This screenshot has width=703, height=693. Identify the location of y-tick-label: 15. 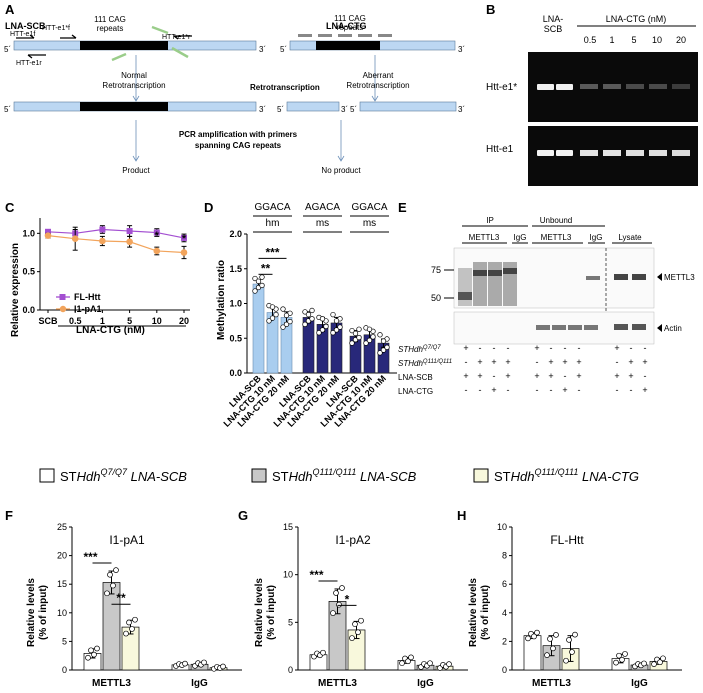
(288, 527).